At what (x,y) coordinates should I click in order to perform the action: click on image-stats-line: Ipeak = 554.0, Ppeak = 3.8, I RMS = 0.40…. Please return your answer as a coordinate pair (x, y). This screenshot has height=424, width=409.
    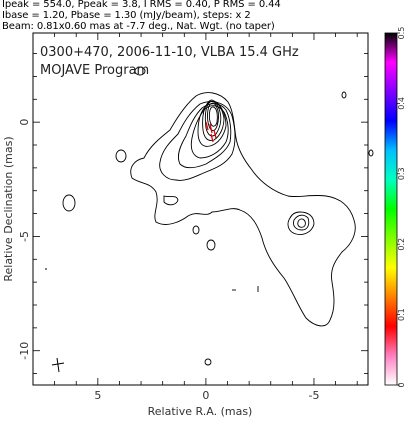
    Looking at the image, I should click on (141, 5).